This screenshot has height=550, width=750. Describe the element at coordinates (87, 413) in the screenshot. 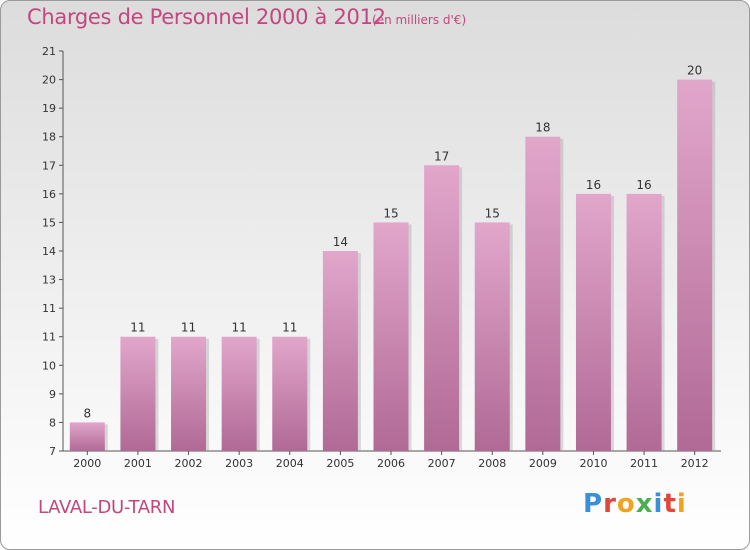

I see `bar-value-label: 8` at that location.